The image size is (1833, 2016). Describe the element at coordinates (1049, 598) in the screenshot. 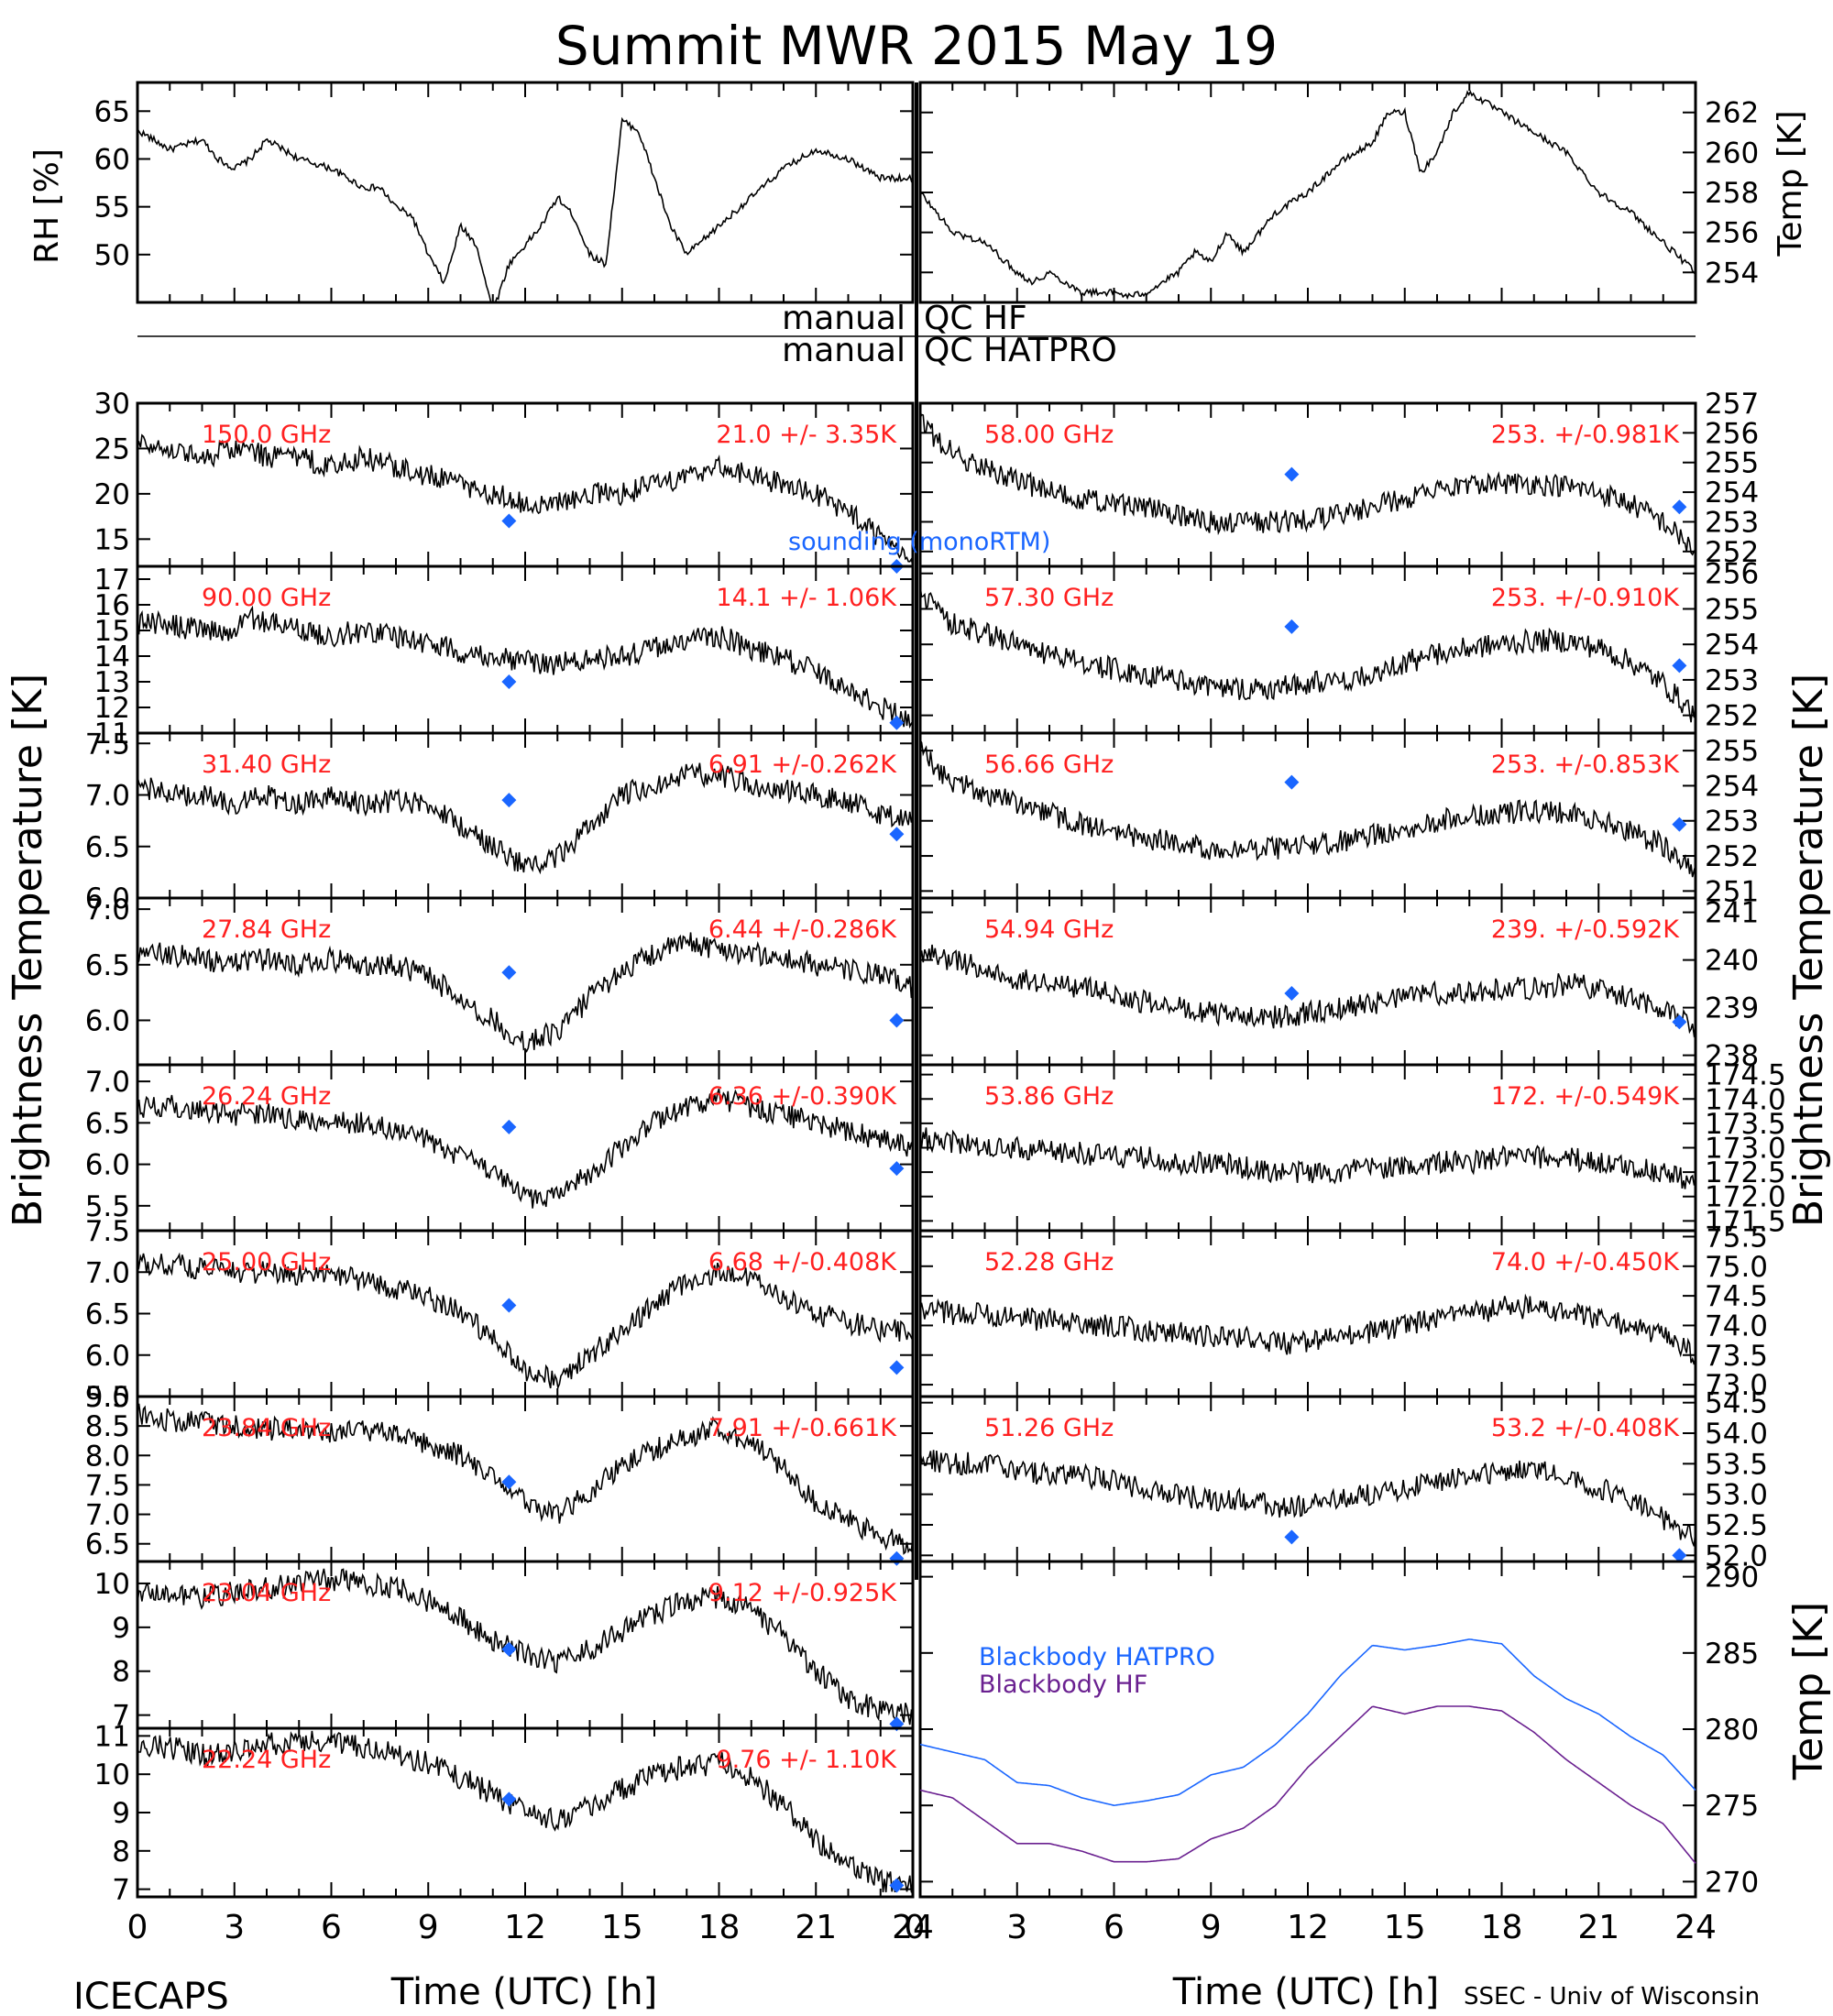

I see `channel-label-12: 57.30 GHz` at that location.